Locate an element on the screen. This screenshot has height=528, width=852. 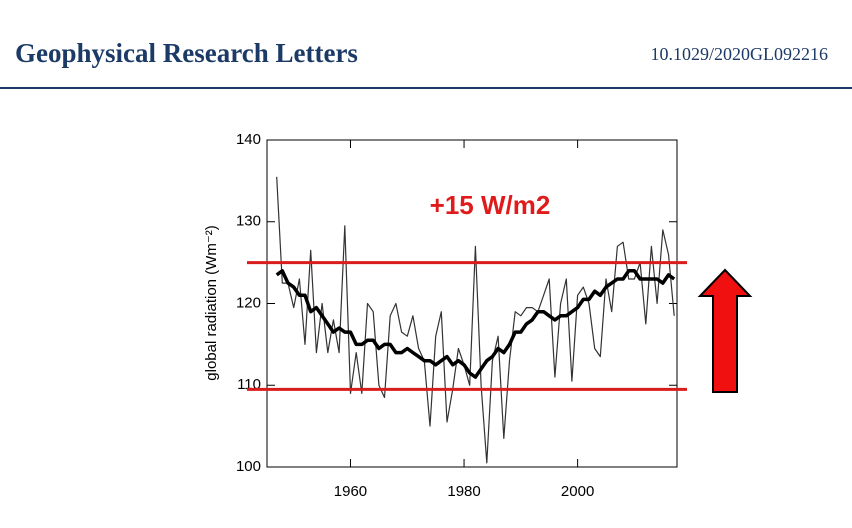
header-rule is located at coordinates (426, 88).